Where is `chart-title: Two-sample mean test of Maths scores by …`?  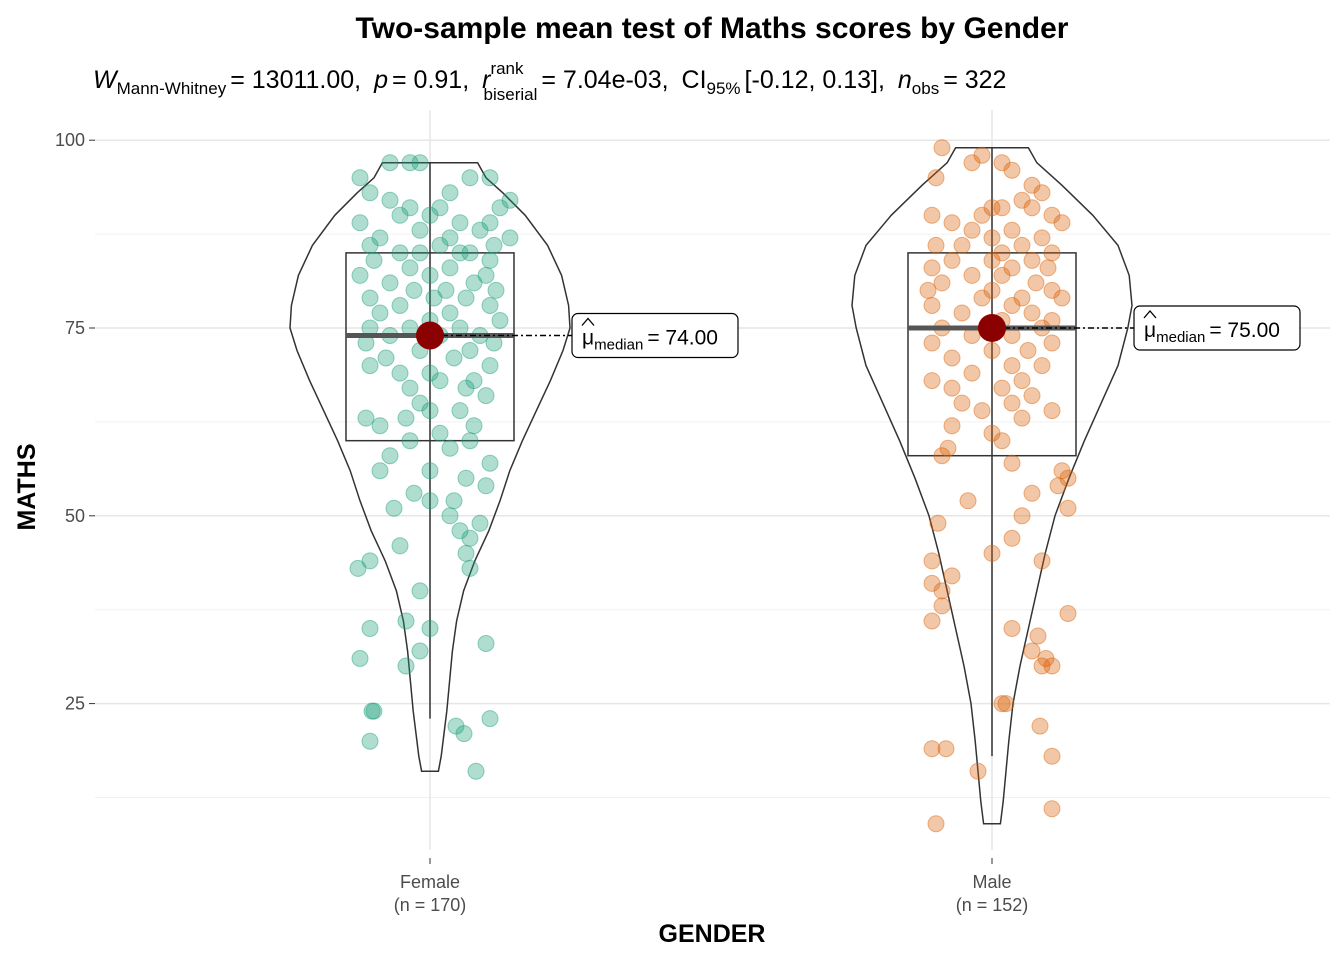
chart-title: Two-sample mean test of Maths scores by … is located at coordinates (712, 28).